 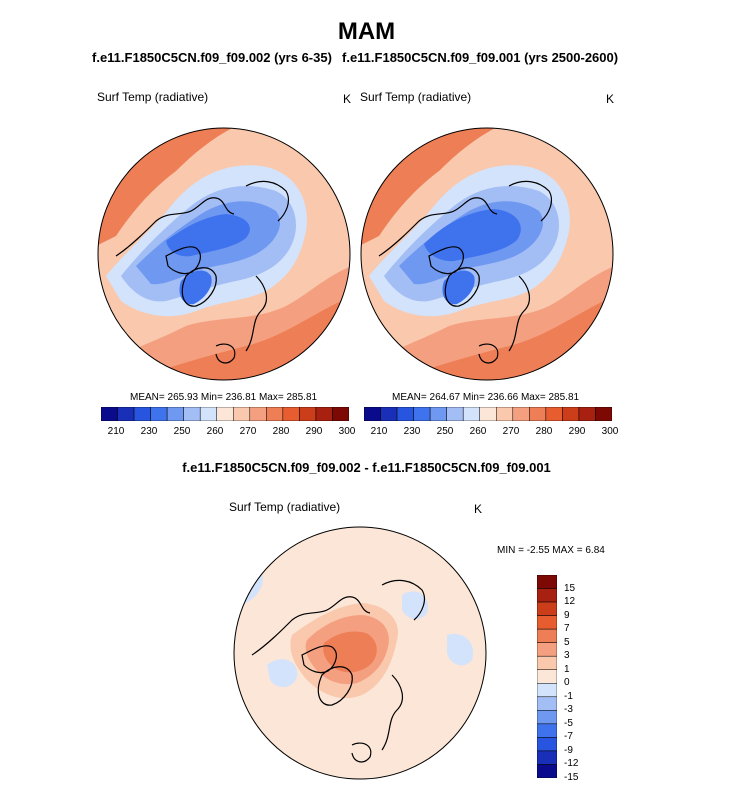 I want to click on figure-title: MAM, so click(x=366, y=31).